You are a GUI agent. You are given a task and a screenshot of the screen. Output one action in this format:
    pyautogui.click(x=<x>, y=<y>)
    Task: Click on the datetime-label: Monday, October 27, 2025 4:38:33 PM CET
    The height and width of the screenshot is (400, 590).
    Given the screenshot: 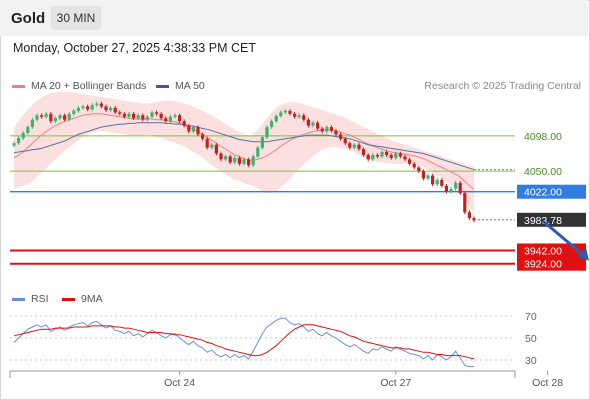 What is the action you would take?
    pyautogui.click(x=134, y=48)
    